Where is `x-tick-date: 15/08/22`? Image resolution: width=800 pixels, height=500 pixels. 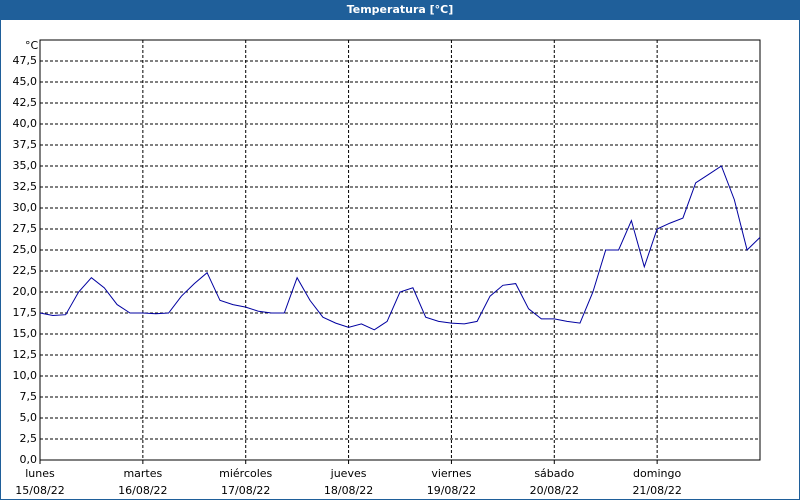 x-tick-date: 15/08/22 is located at coordinates (39, 490).